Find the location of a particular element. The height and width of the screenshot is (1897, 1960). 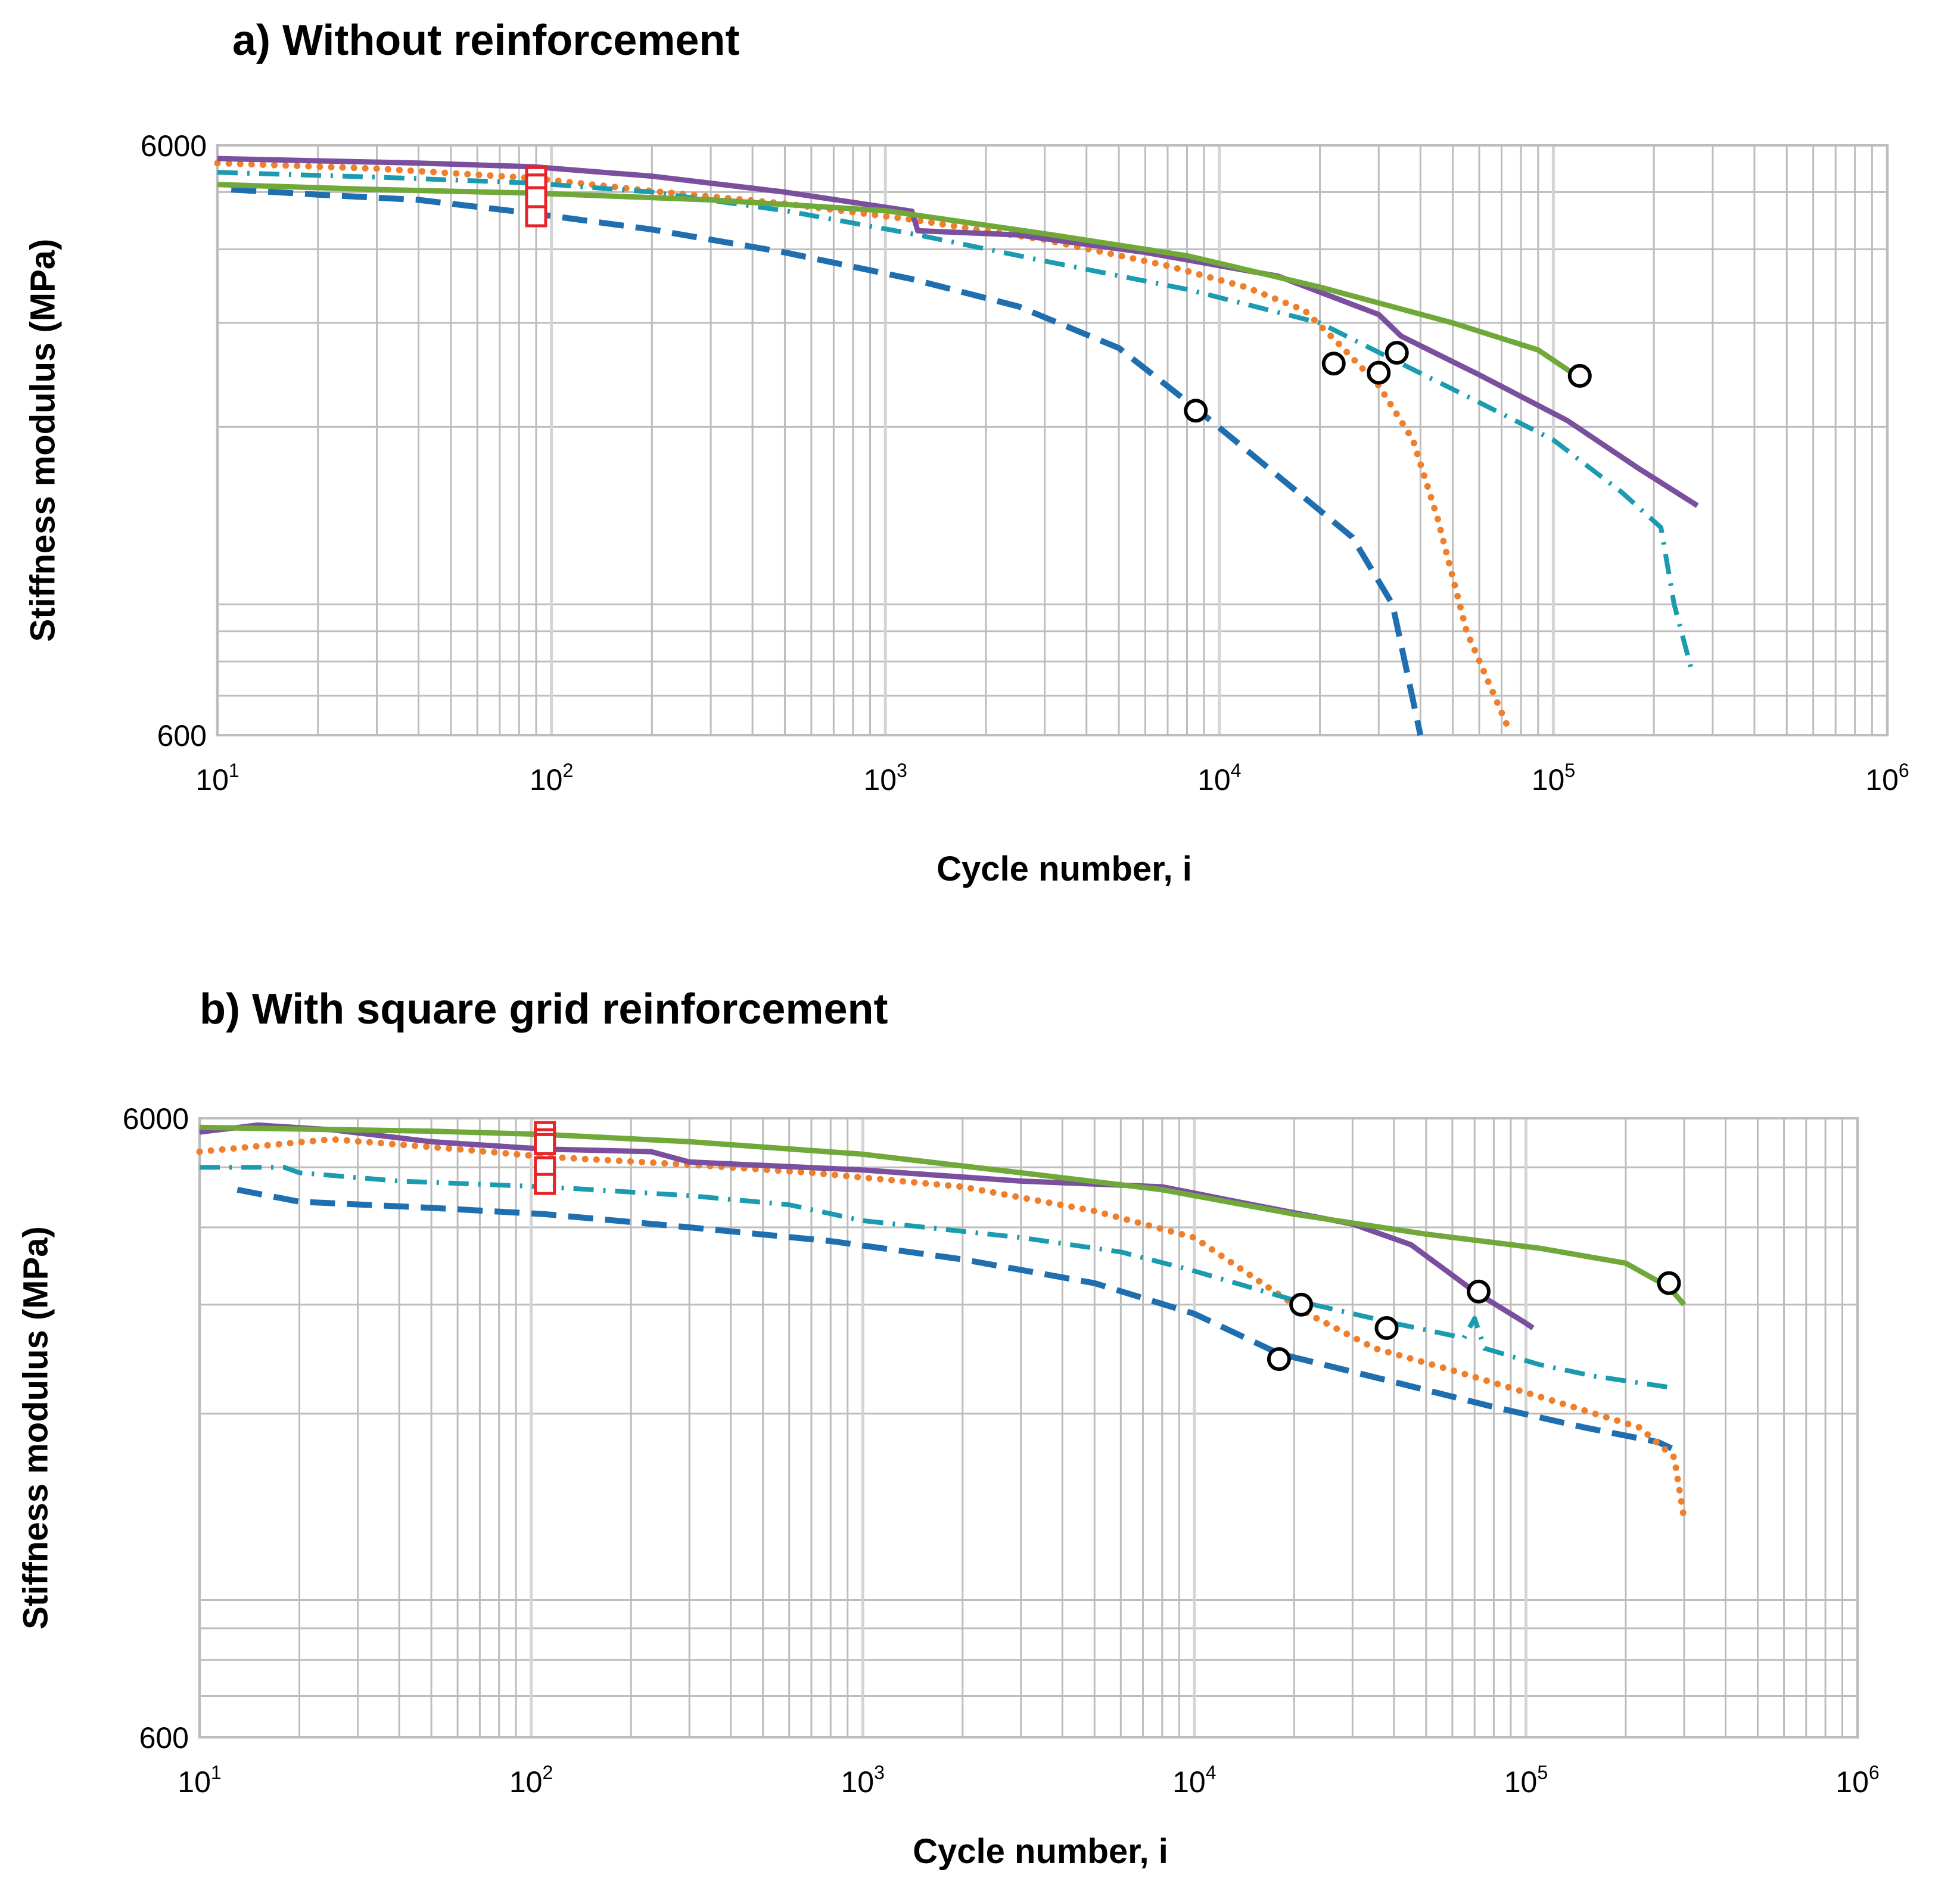

series-dashdot-teal is located at coordinates (937, 1278).